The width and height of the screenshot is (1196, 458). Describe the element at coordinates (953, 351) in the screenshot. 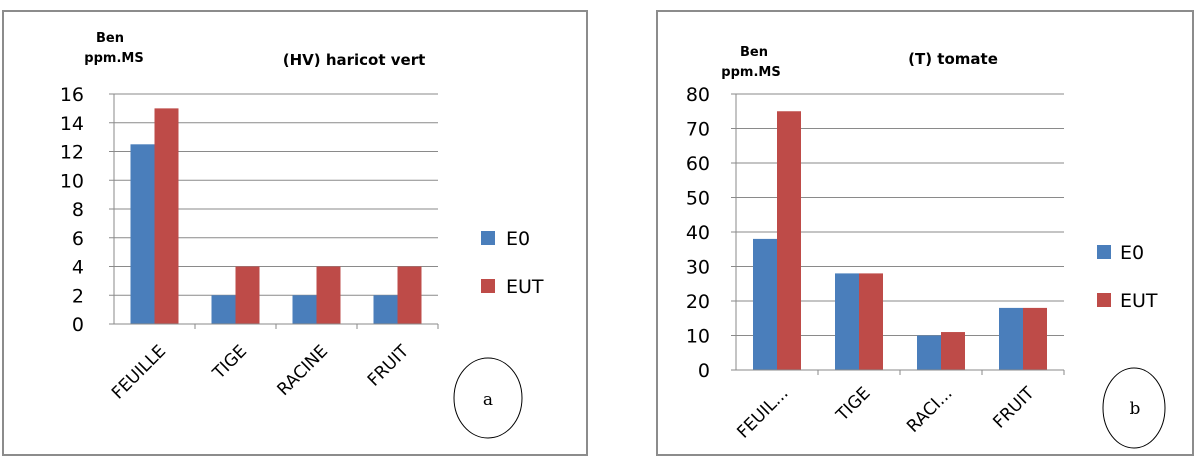

I see `bar-eut-raci` at that location.